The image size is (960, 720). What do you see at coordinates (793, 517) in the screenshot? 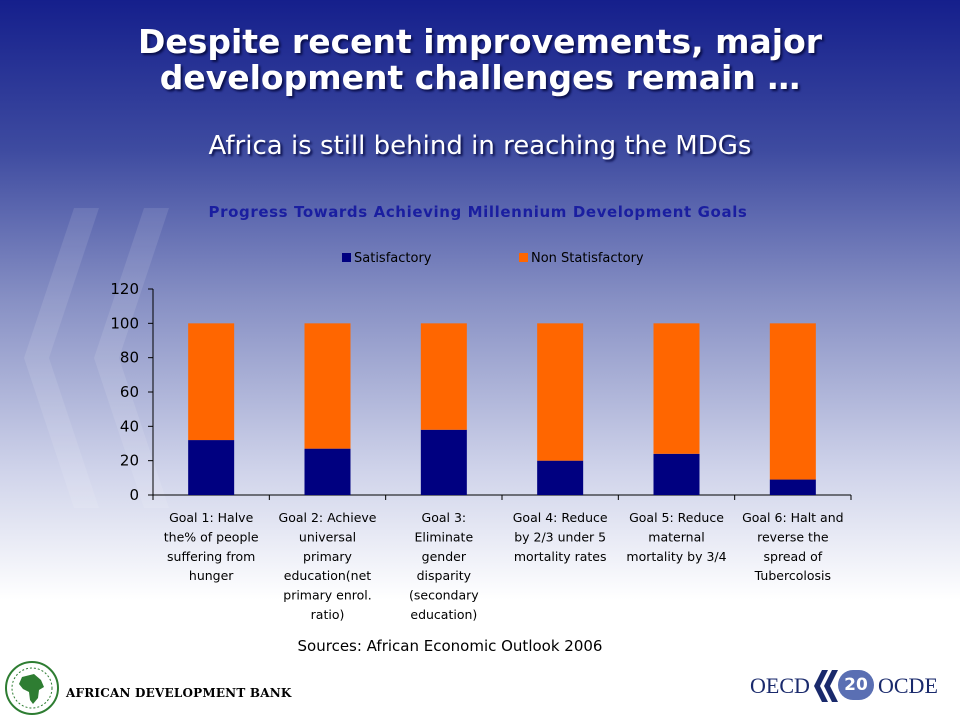
I see `x-category-label: Goal 6: Halt and` at bounding box center [793, 517].